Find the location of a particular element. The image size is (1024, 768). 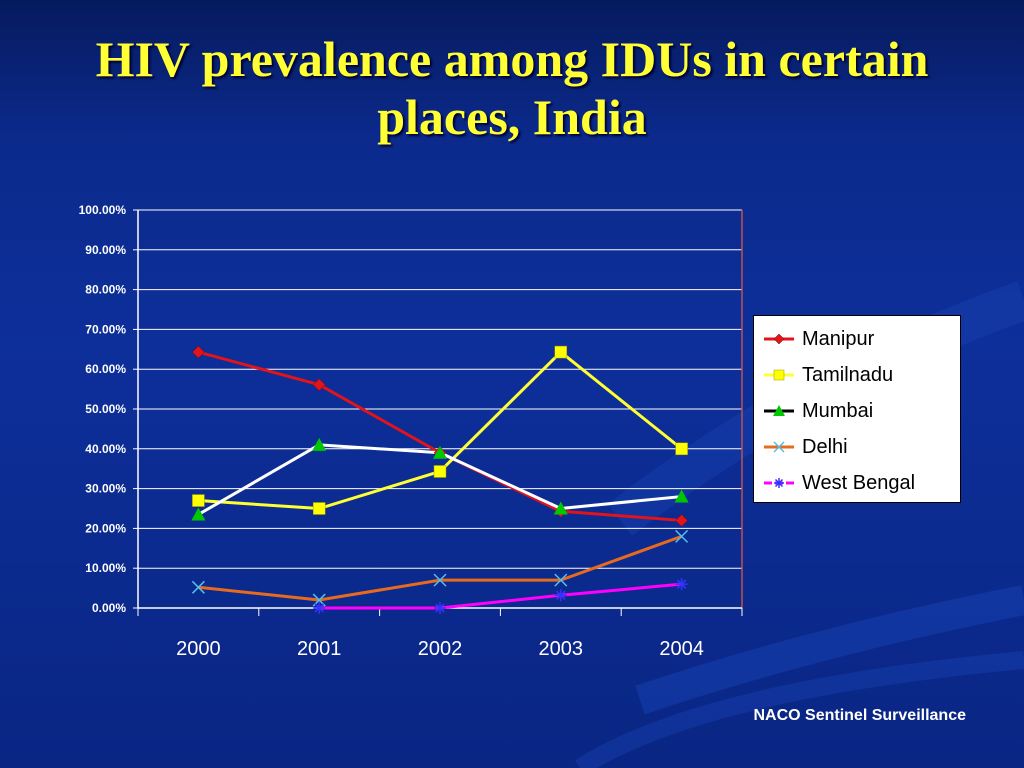

x-tick-label: 2001 is located at coordinates (319, 649).